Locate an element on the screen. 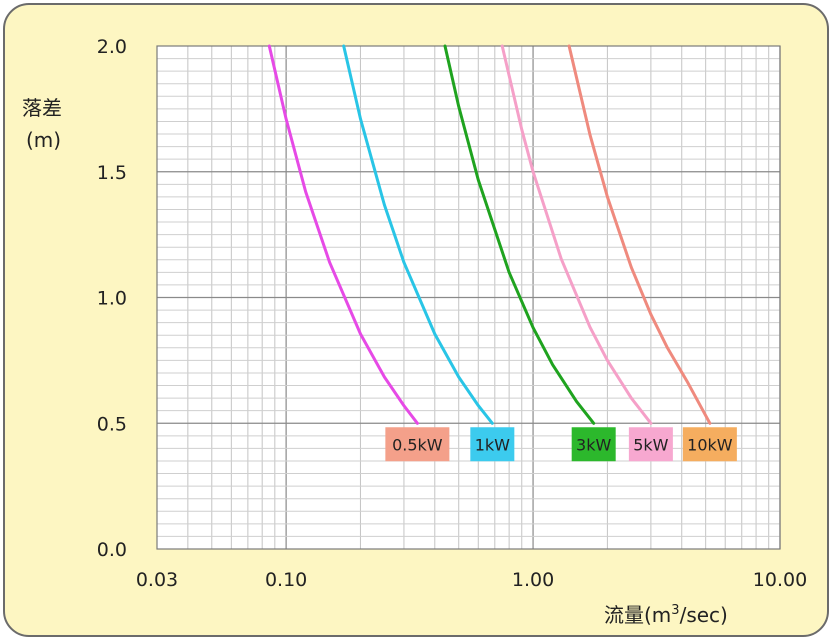 This screenshot has width=834, height=642. y-axis-unit: (m) is located at coordinates (43, 140).